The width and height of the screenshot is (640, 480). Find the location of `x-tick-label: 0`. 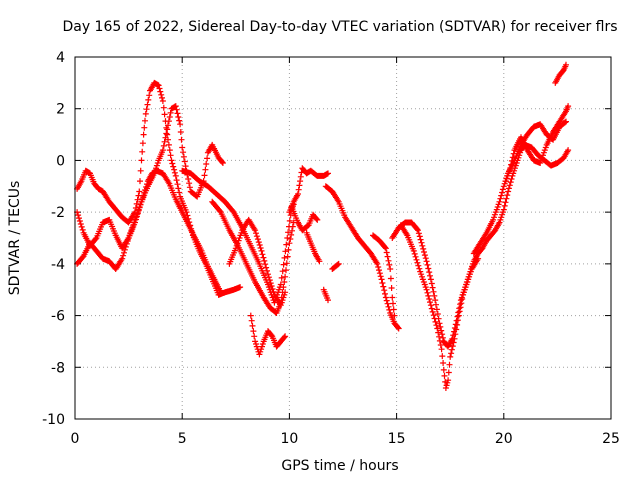

x-tick-label: 0 is located at coordinates (75, 439).